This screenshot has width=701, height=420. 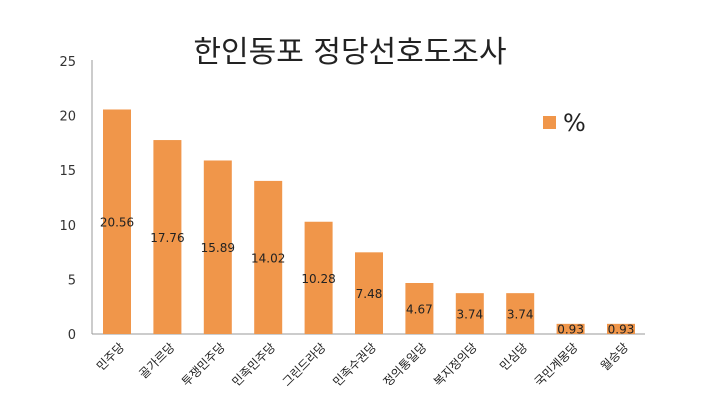 I want to click on bar-value-label: 7.48, so click(x=369, y=294).